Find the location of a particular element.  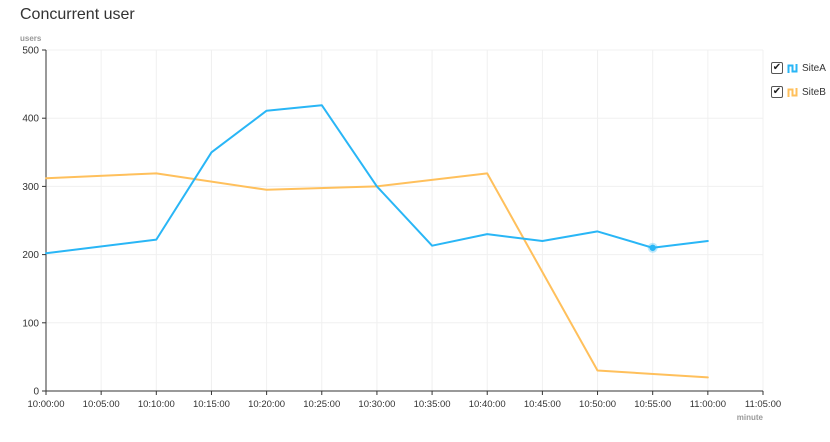

y-axis-title: users is located at coordinates (31, 38).